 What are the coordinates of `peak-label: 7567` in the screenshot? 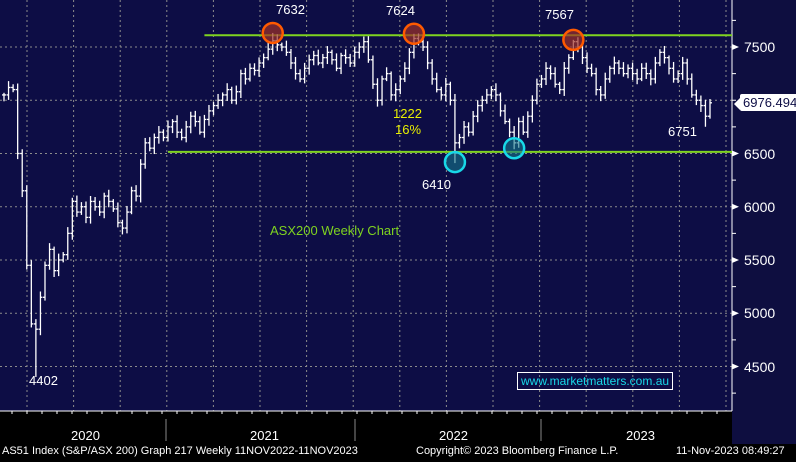 It's located at (559, 14).